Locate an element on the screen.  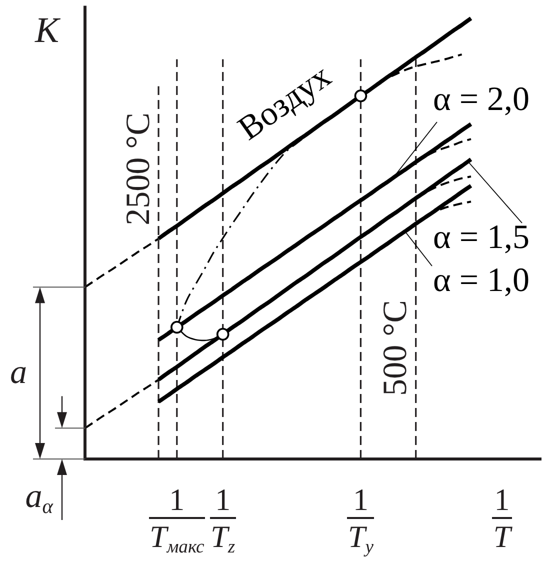
annotation: 2500 °C is located at coordinates (138, 169).